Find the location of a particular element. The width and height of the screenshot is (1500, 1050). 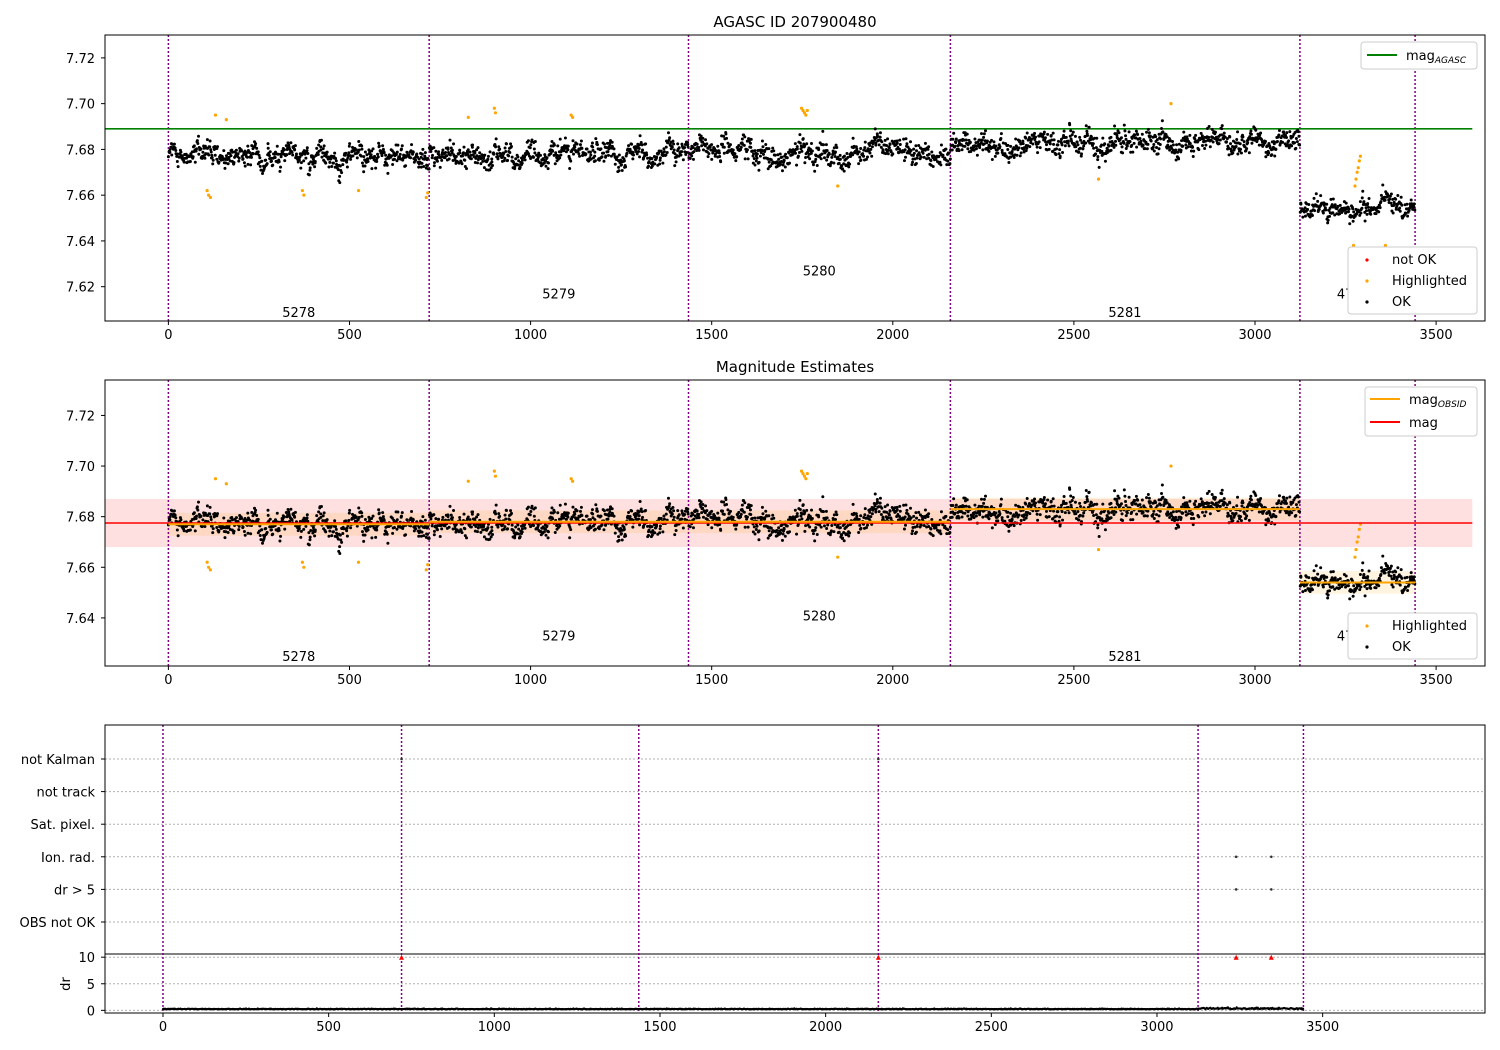

highlighted-point is located at coordinates (1357, 172).